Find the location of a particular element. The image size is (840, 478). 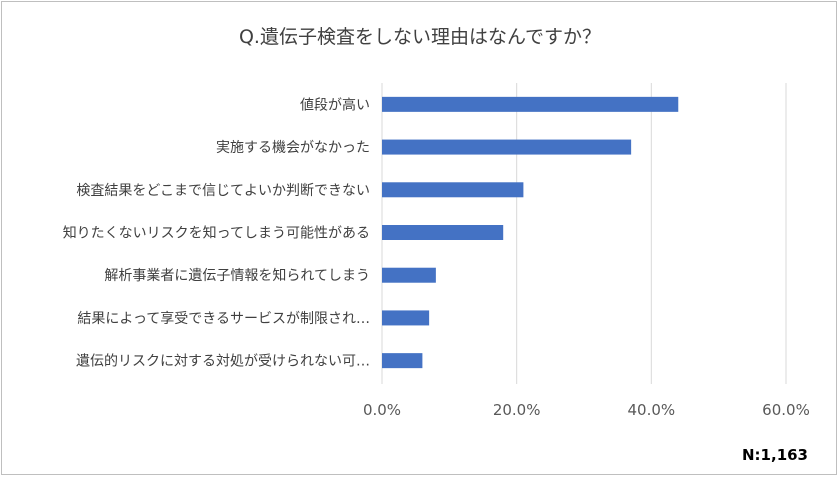

chart-title: Q.遺伝子検査をしない理由はなんですか？ is located at coordinates (420, 37).